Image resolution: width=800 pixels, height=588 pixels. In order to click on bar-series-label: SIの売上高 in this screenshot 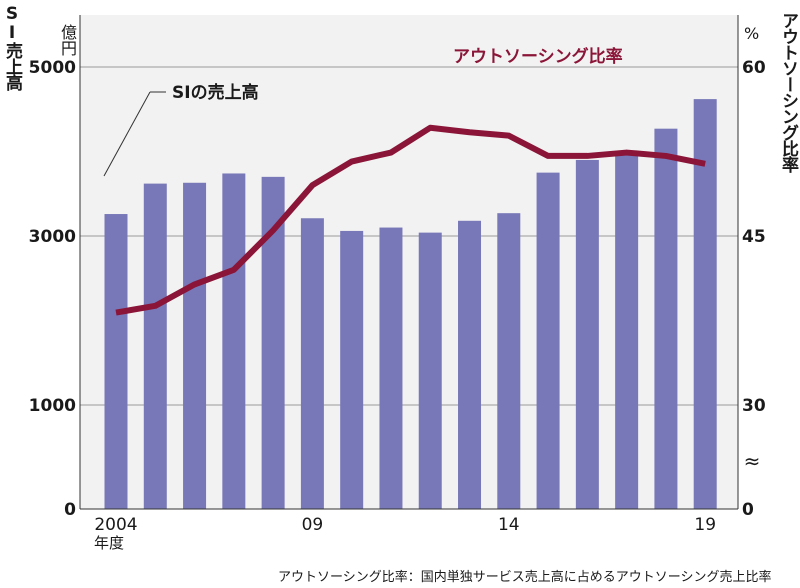, I will do `click(215, 92)`.